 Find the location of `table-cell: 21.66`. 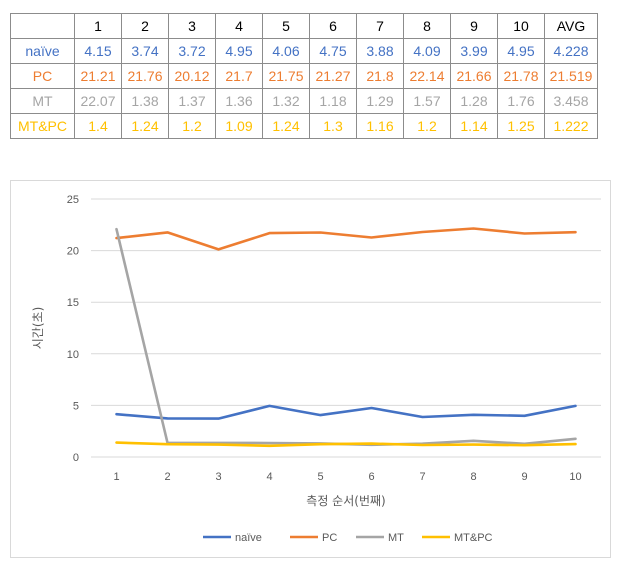

table-cell: 21.66 is located at coordinates (474, 76).